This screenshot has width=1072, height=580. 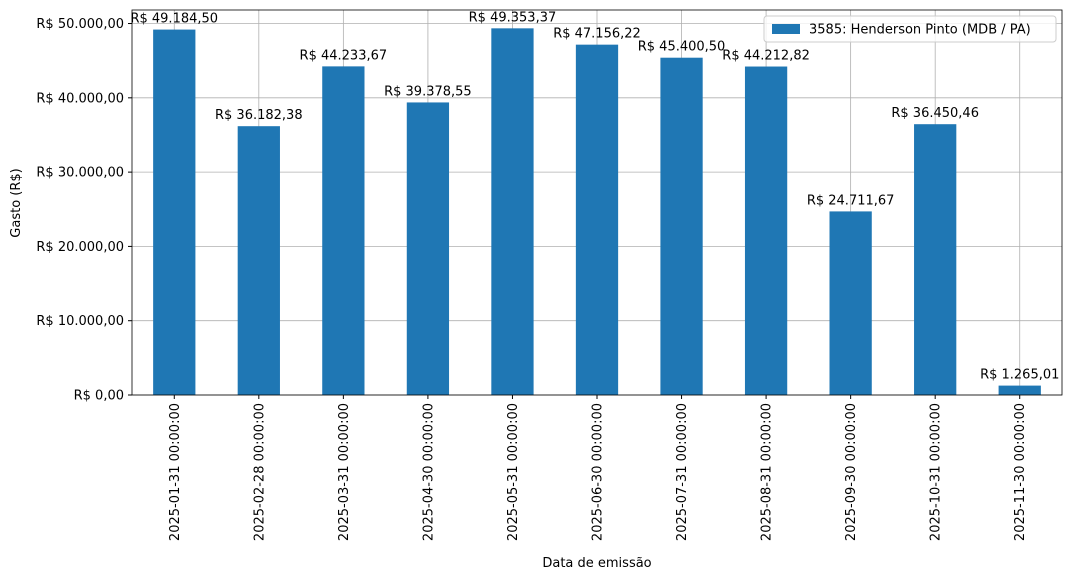 I want to click on y-tick-label: R$ 10.000,00, so click(x=80, y=321).